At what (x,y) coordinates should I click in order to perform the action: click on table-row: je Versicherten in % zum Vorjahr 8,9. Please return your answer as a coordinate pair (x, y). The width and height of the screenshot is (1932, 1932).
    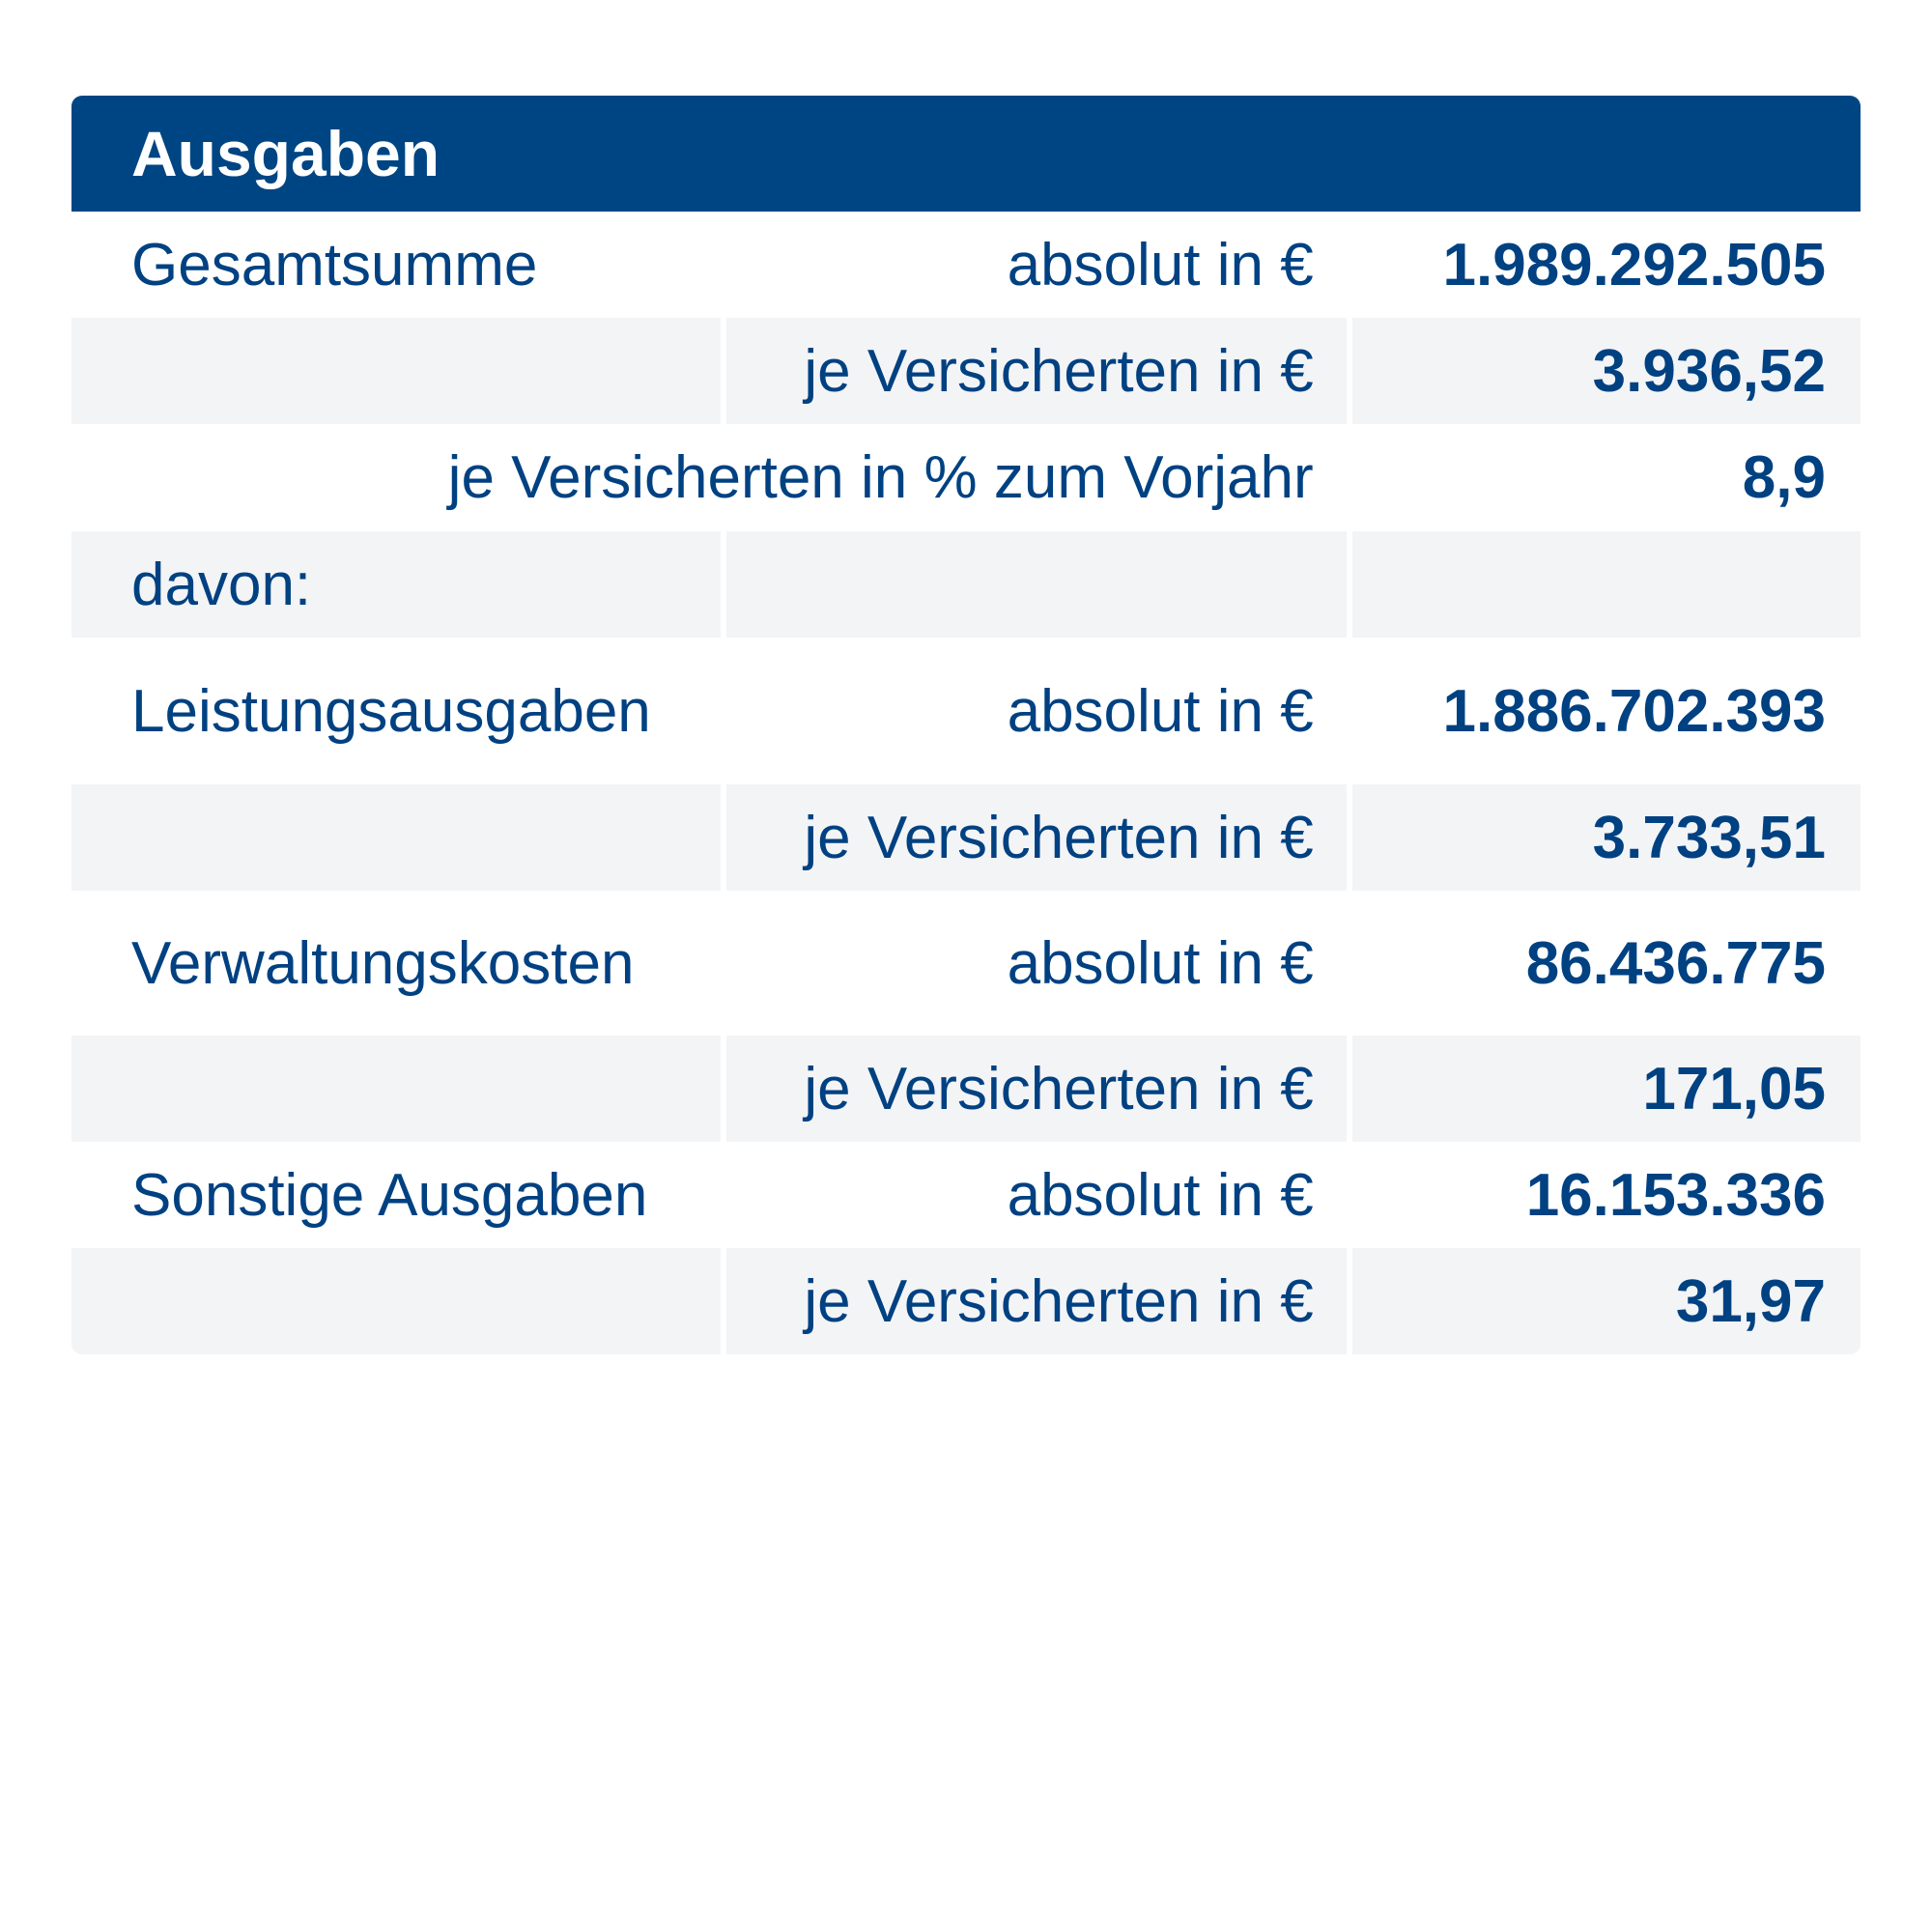
    Looking at the image, I should click on (966, 477).